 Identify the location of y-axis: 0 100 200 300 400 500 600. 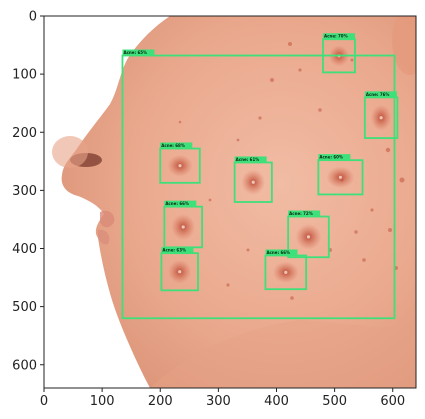
(28, 191).